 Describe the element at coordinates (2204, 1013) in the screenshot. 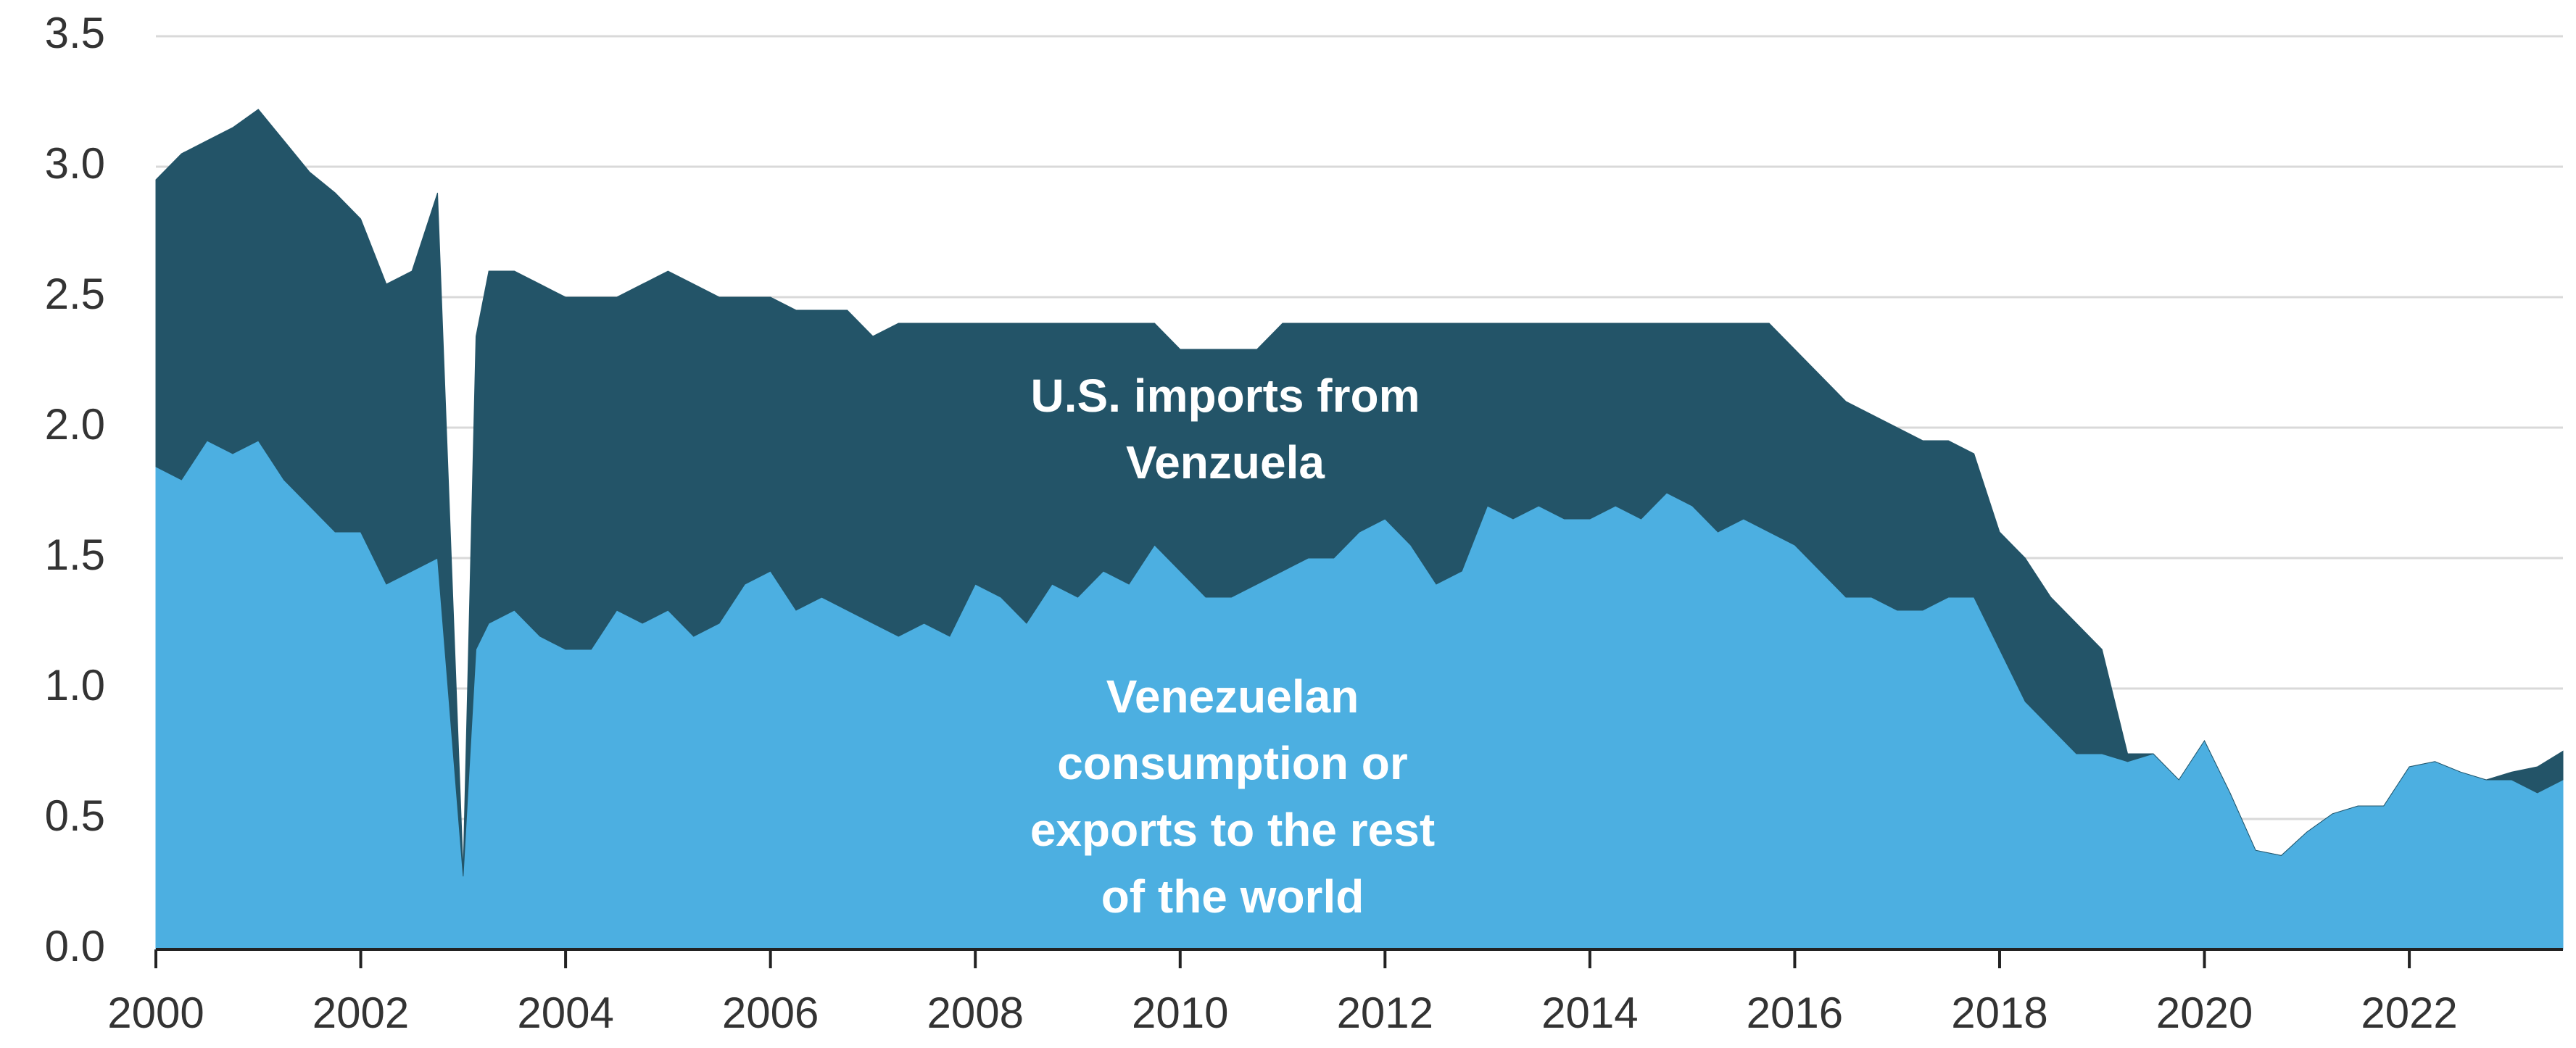

I see `x-tick-label: 2020` at that location.